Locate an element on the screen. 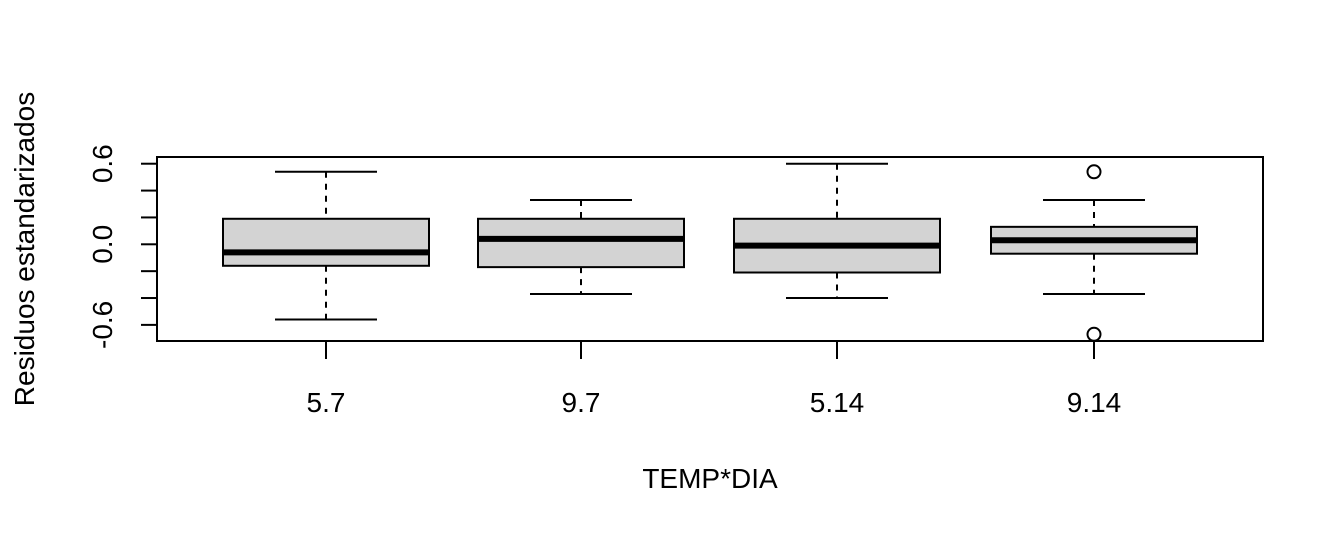 The width and height of the screenshot is (1344, 537). y-tick-label: -0.6 is located at coordinates (102, 325).